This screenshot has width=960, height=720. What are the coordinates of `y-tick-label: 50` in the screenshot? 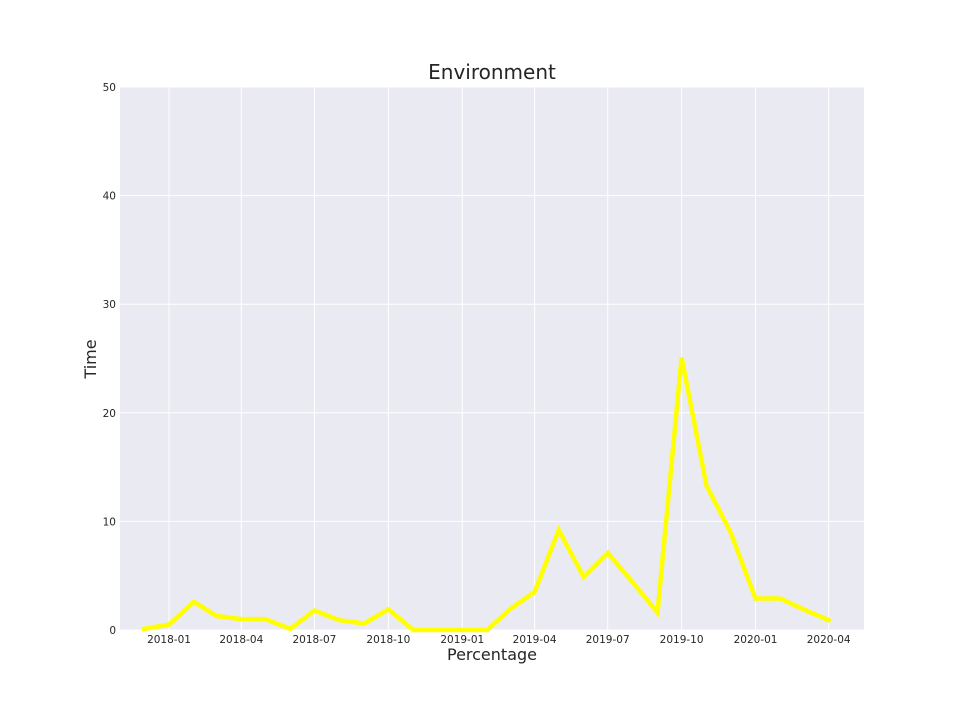 It's located at (109, 88).